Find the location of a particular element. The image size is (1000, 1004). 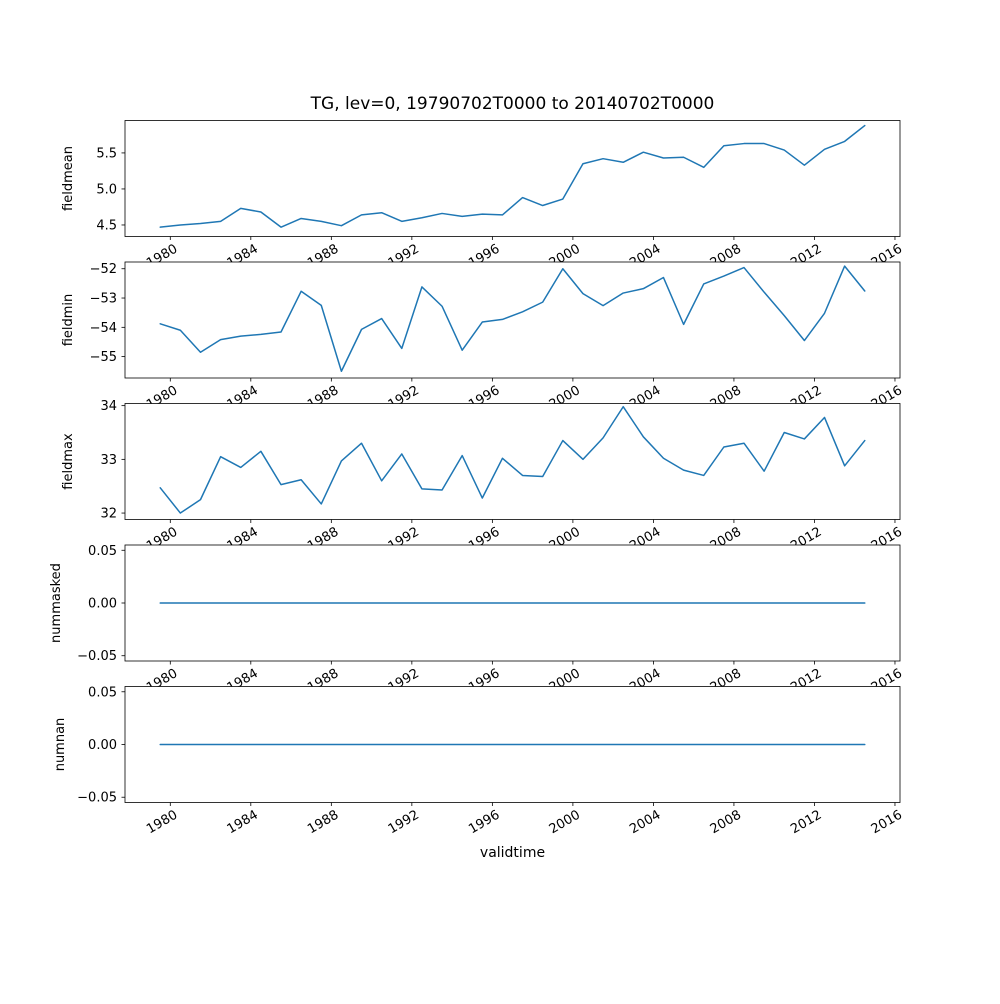

fieldmin-spines is located at coordinates (512, 320).